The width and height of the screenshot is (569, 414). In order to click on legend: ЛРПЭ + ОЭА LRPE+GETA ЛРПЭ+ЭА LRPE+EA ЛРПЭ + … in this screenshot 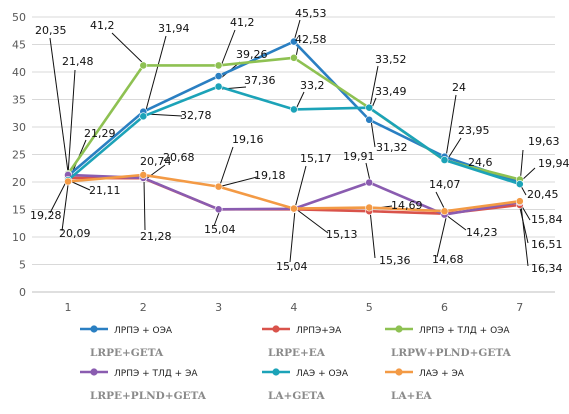, I will do `click(296, 363)`.